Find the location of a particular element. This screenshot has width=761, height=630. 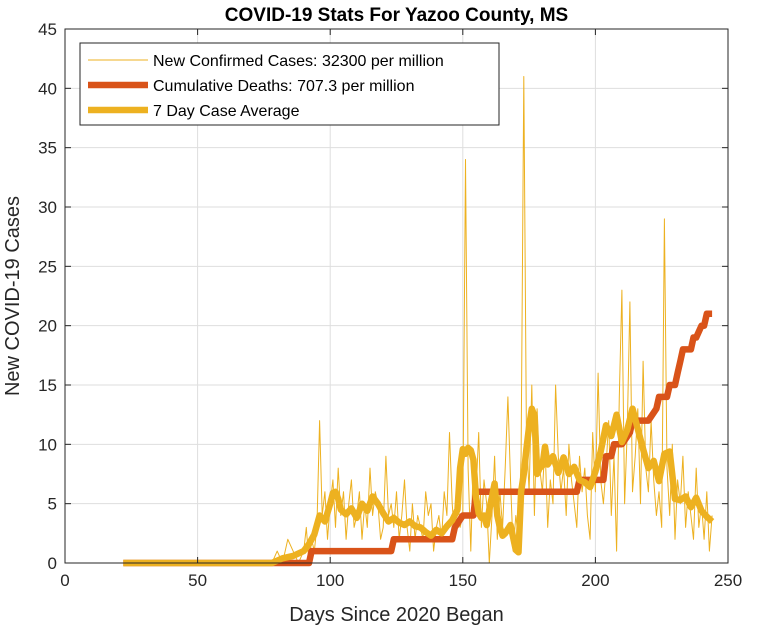

x-tick-label: 200 is located at coordinates (595, 580).